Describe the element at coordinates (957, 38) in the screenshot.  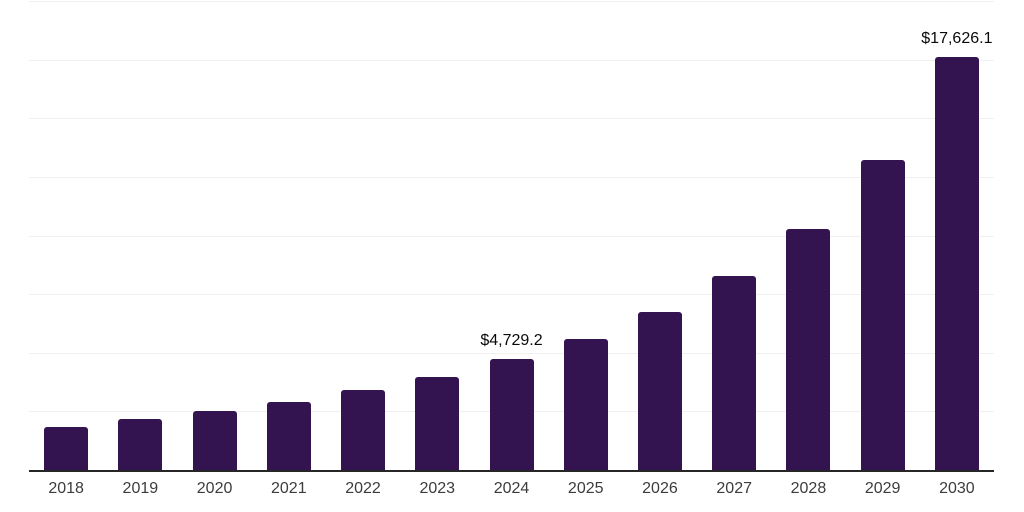
I see `bar-value-label-2030: $17,626.1` at that location.